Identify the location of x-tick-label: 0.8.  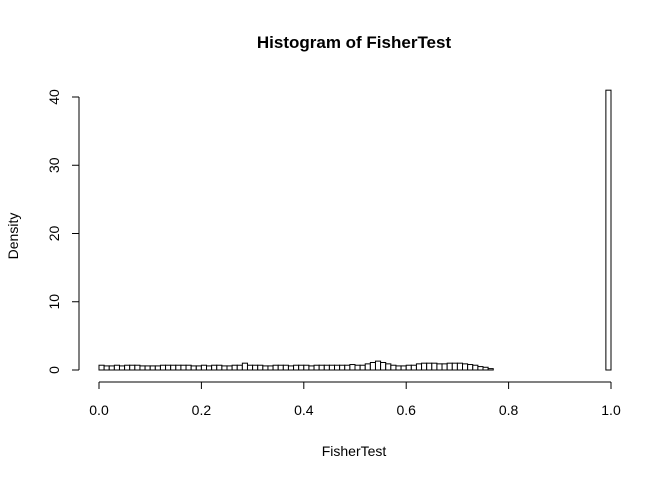
(509, 410).